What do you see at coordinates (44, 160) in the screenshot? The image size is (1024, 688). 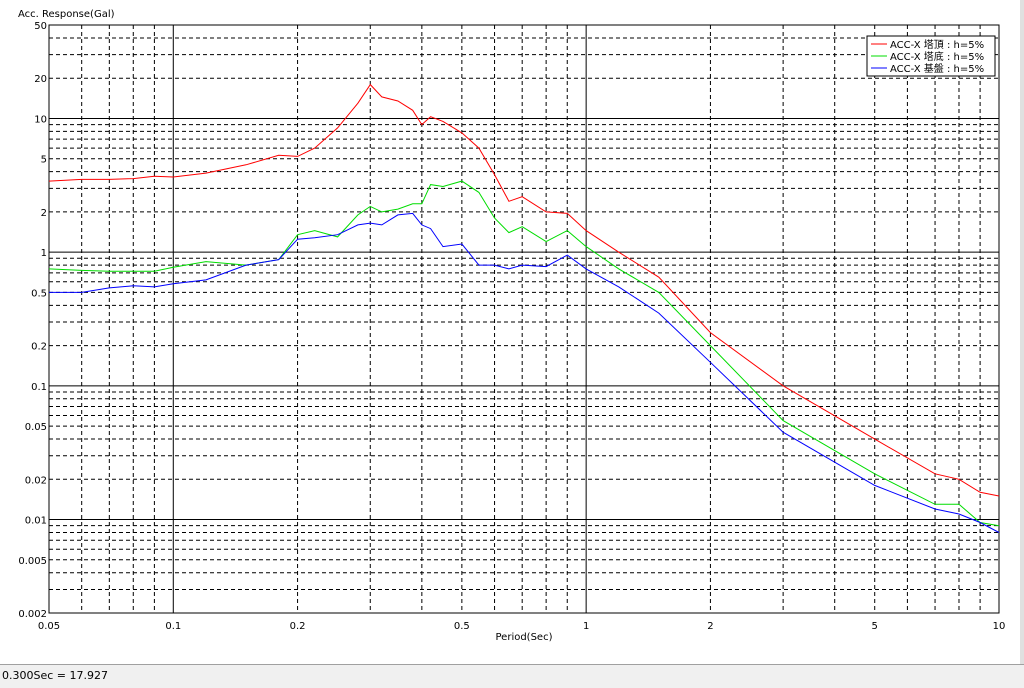 I see `y-tick-label: 5` at bounding box center [44, 160].